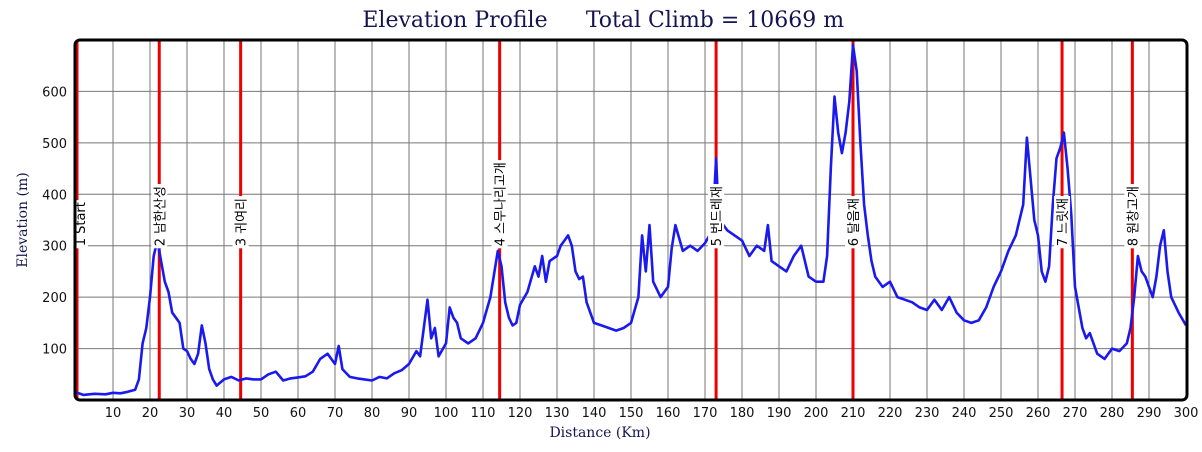  I want to click on waypoint-label-text: 7 느릿재, so click(1063, 222).